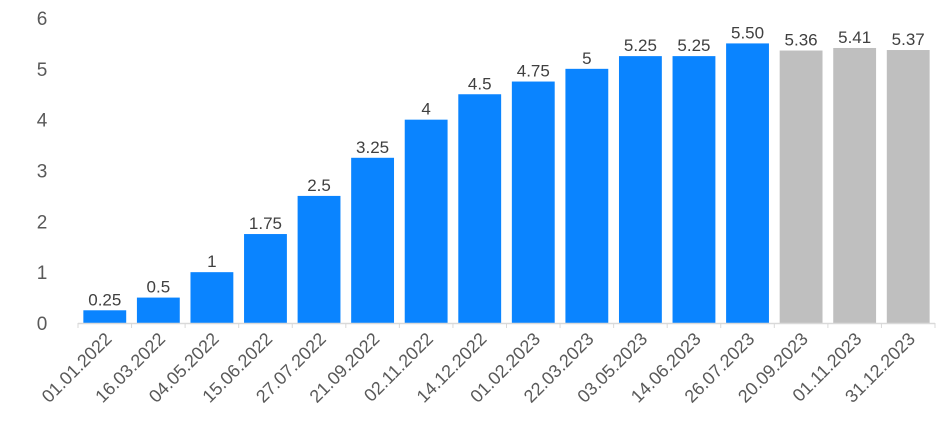  Describe the element at coordinates (801, 40) in the screenshot. I see `data-label-13: 5.36` at that location.